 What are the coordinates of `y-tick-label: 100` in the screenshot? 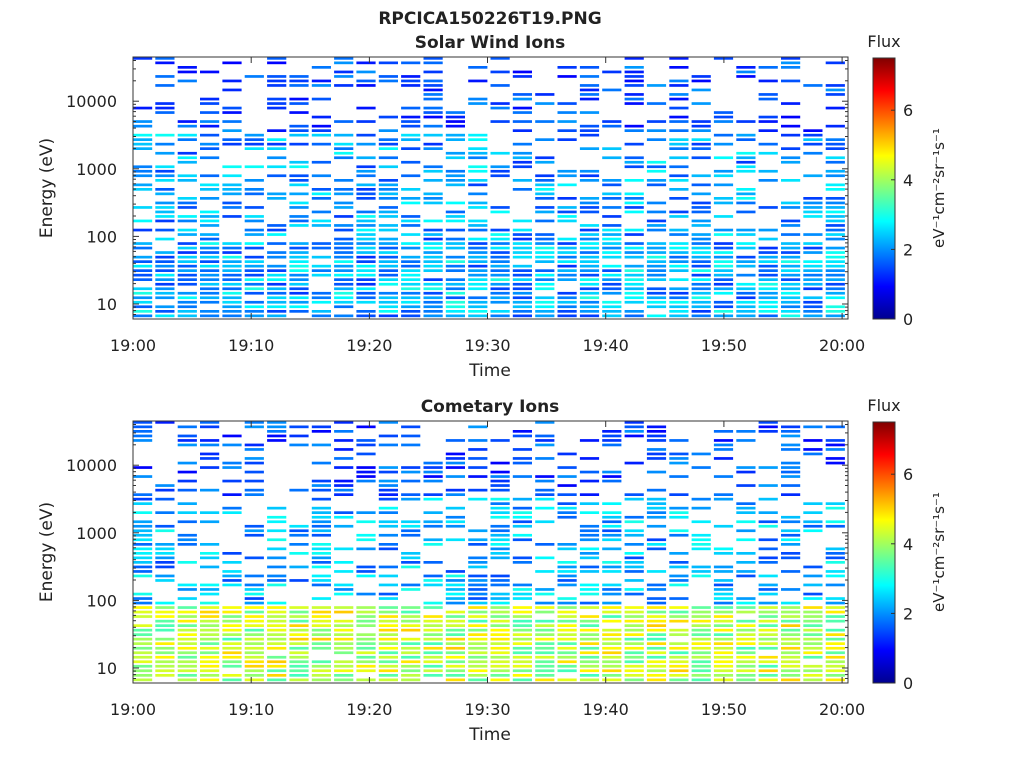 It's located at (101, 600).